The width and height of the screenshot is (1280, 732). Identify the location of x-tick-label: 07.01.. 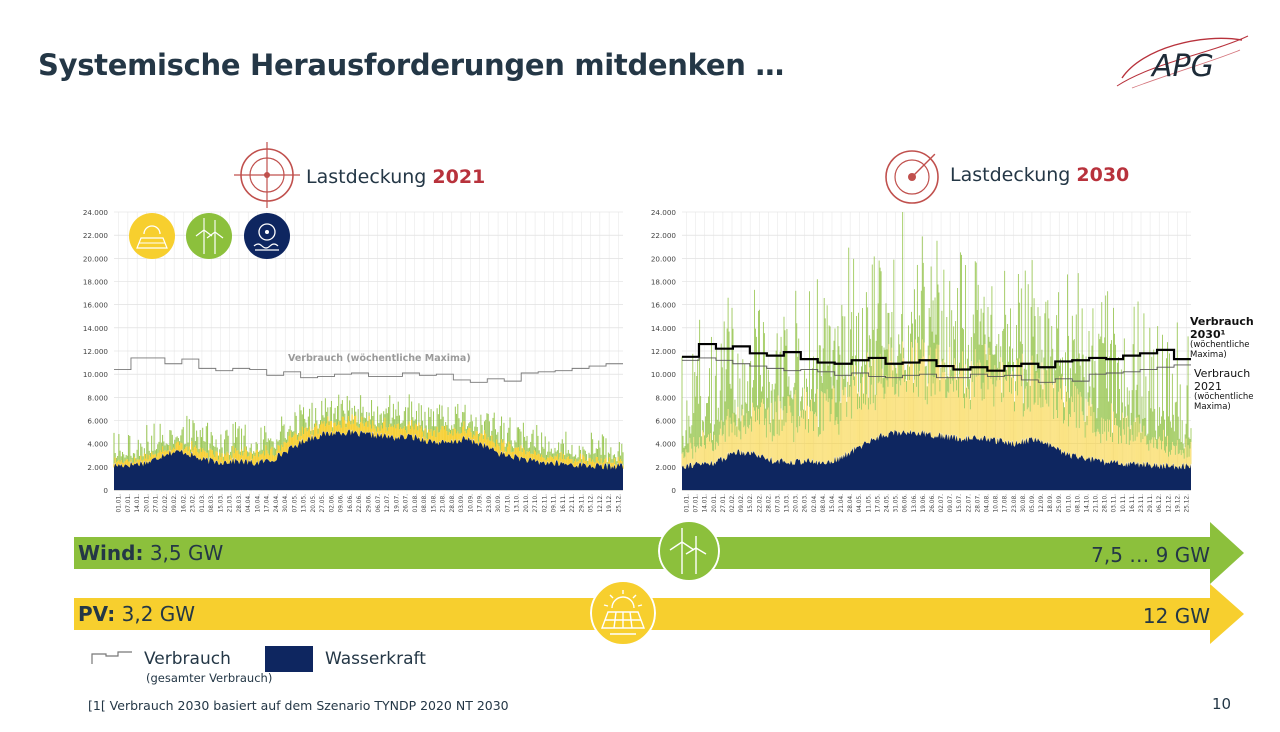
(697, 503).